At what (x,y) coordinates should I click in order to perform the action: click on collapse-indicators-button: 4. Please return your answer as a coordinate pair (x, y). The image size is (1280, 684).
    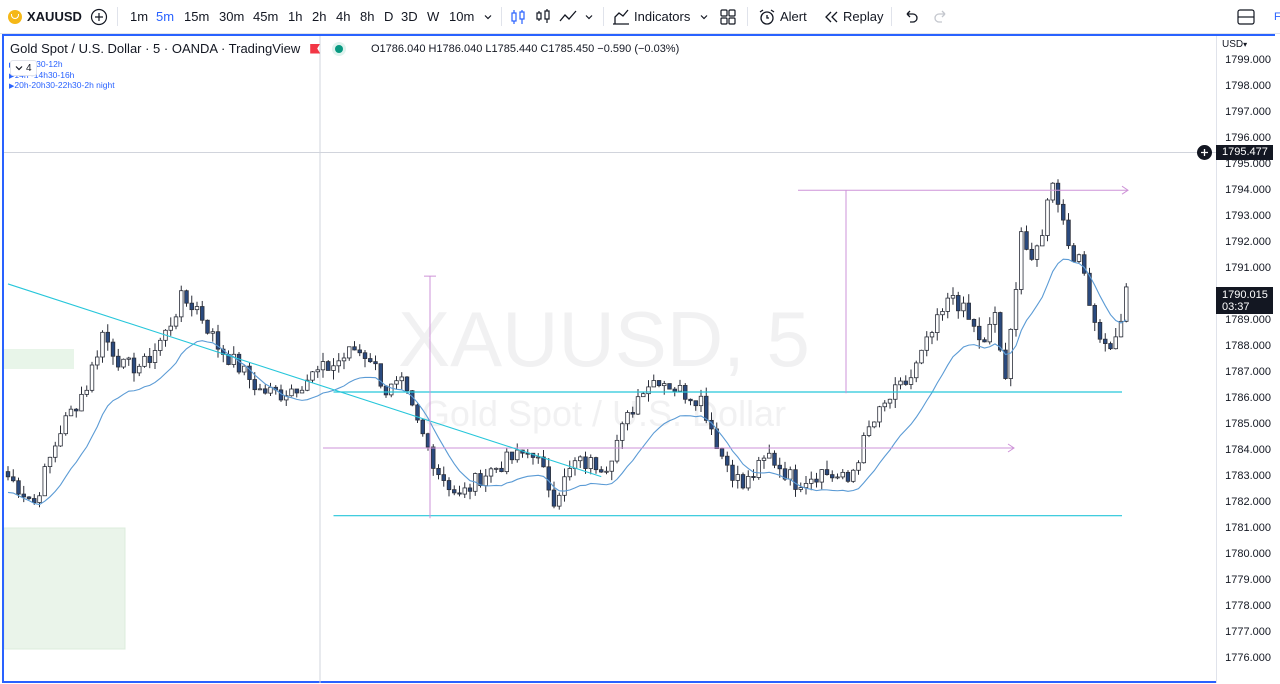
    Looking at the image, I should click on (23, 68).